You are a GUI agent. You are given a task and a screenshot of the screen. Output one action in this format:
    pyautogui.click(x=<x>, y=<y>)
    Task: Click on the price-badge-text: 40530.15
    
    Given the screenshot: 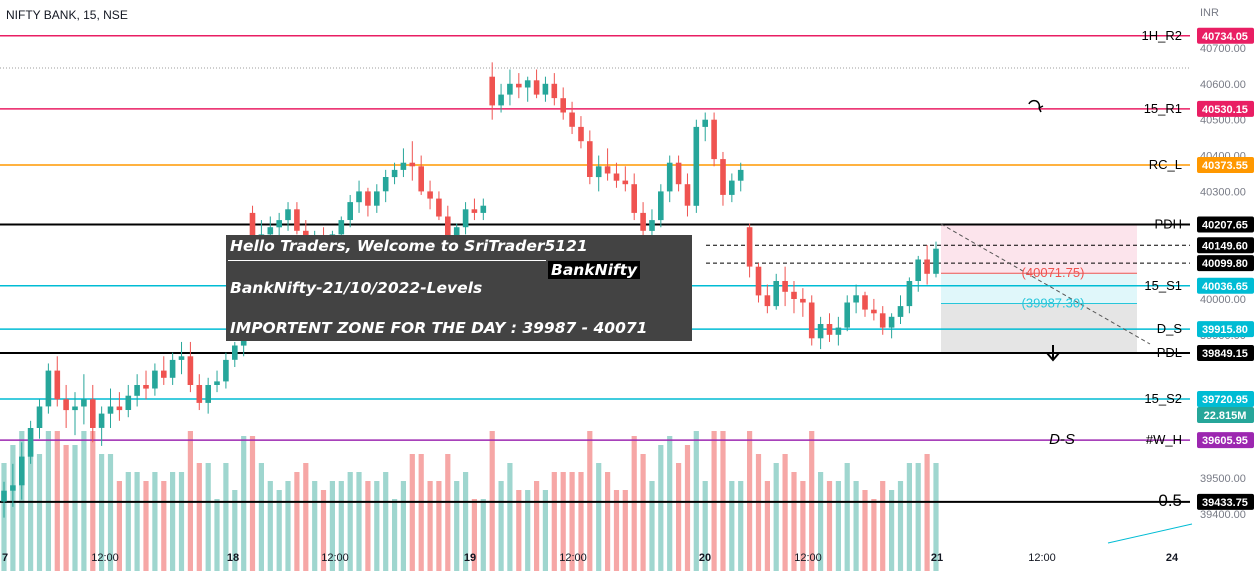 What is the action you would take?
    pyautogui.click(x=1225, y=110)
    